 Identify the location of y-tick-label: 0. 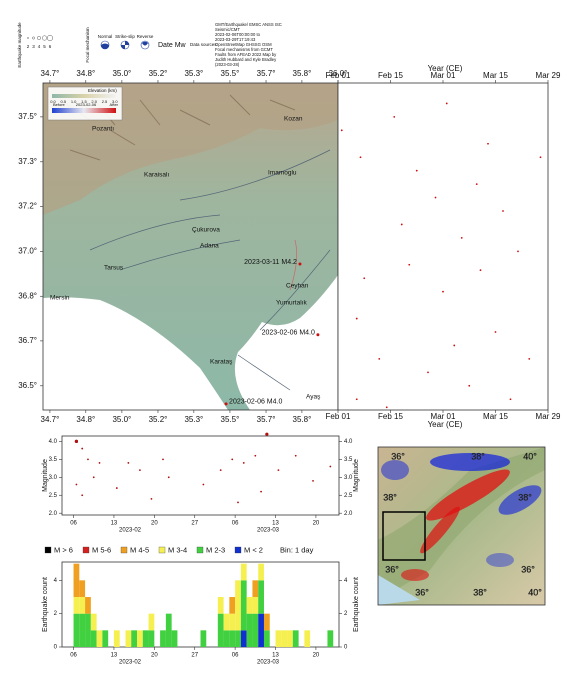
(346, 648).